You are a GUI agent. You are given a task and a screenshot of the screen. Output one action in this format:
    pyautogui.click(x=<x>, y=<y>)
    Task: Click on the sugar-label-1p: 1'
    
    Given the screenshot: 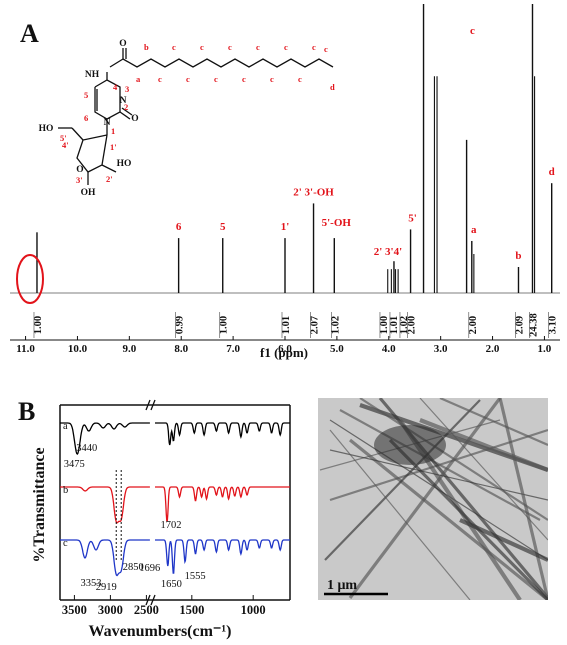 What is the action you would take?
    pyautogui.click(x=113, y=147)
    